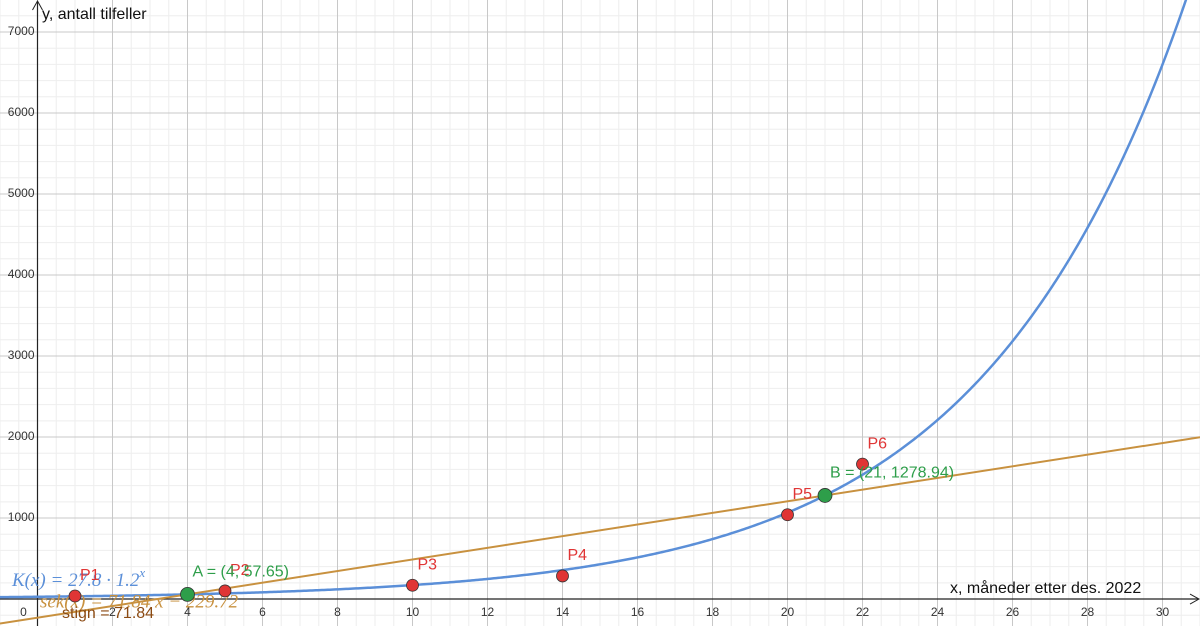 The height and width of the screenshot is (626, 1200). I want to click on function-label: K(x) = 27.8 · 1.2x, so click(78, 578).